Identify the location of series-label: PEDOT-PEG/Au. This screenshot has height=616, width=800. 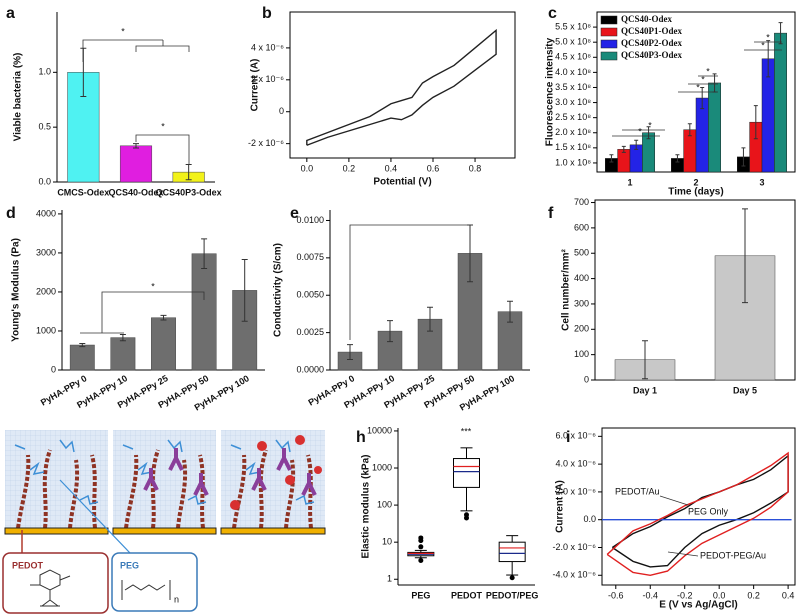
(733, 555).